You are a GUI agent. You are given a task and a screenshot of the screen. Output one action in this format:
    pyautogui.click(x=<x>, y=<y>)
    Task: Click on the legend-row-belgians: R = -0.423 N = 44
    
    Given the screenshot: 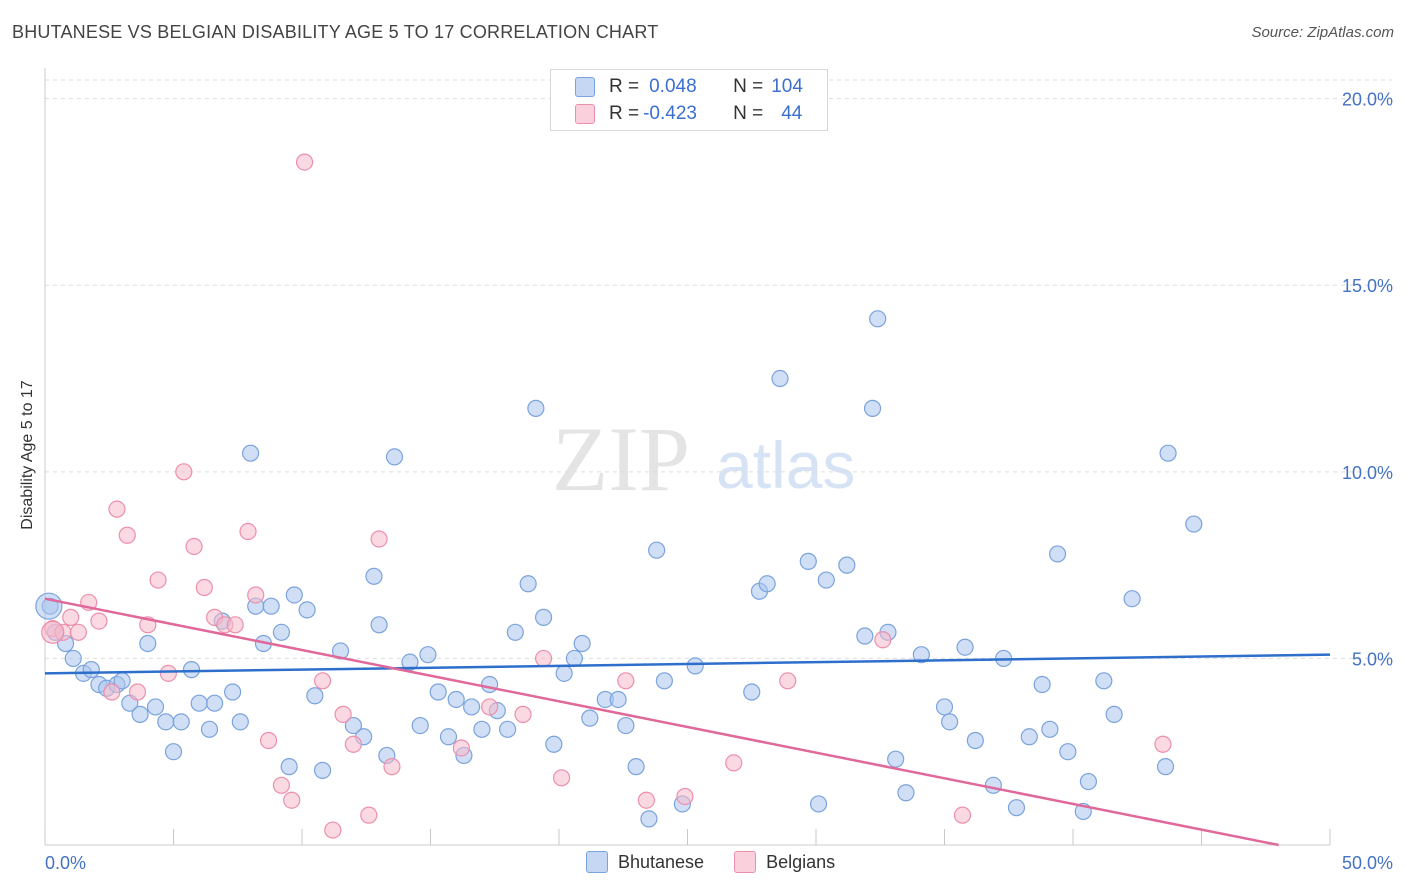 What is the action you would take?
    pyautogui.click(x=688, y=114)
    